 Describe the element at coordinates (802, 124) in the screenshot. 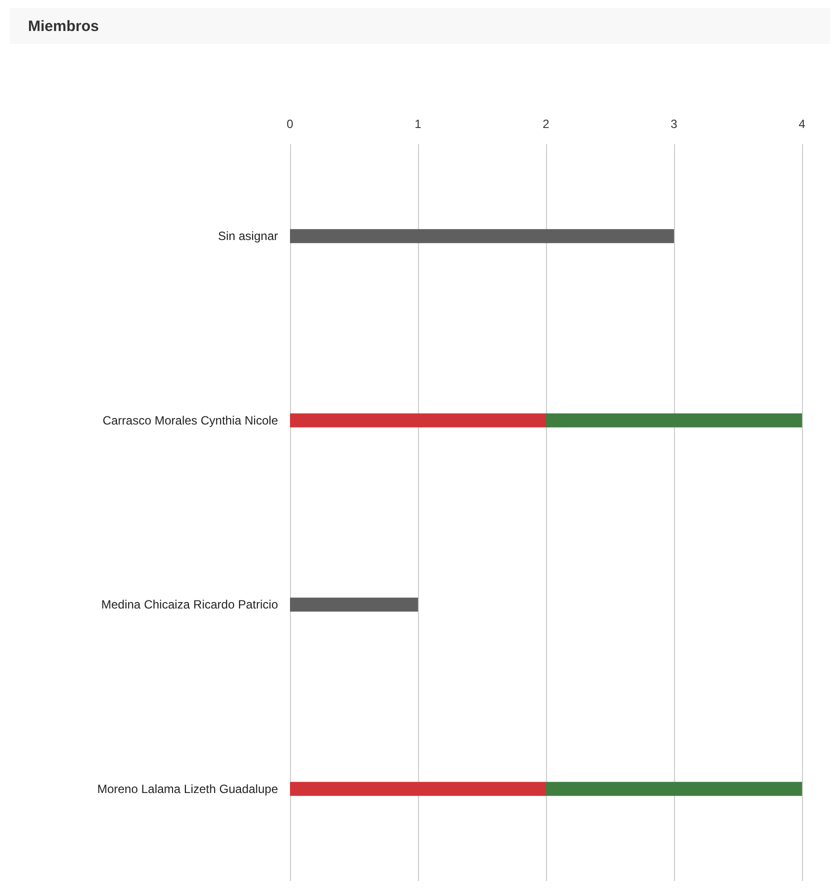

I see `x-tick-label: 4` at that location.